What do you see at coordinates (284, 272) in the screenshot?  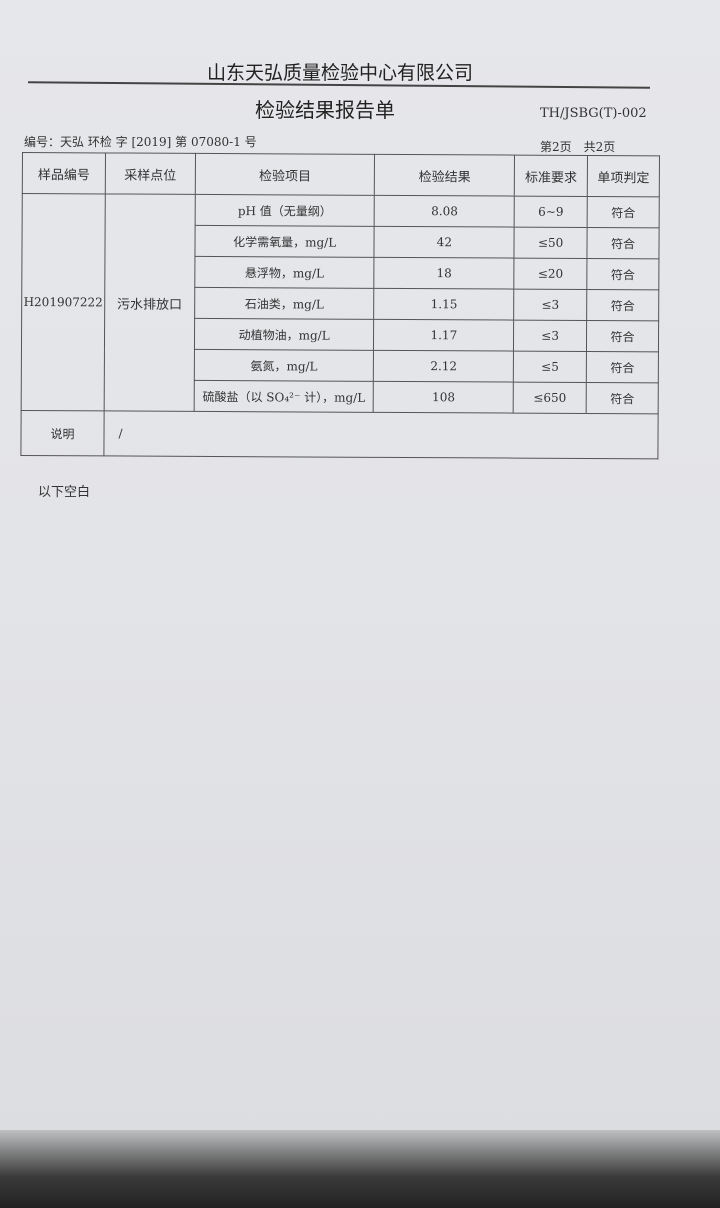 I see `cell-item: 悬浮物，mg/L` at bounding box center [284, 272].